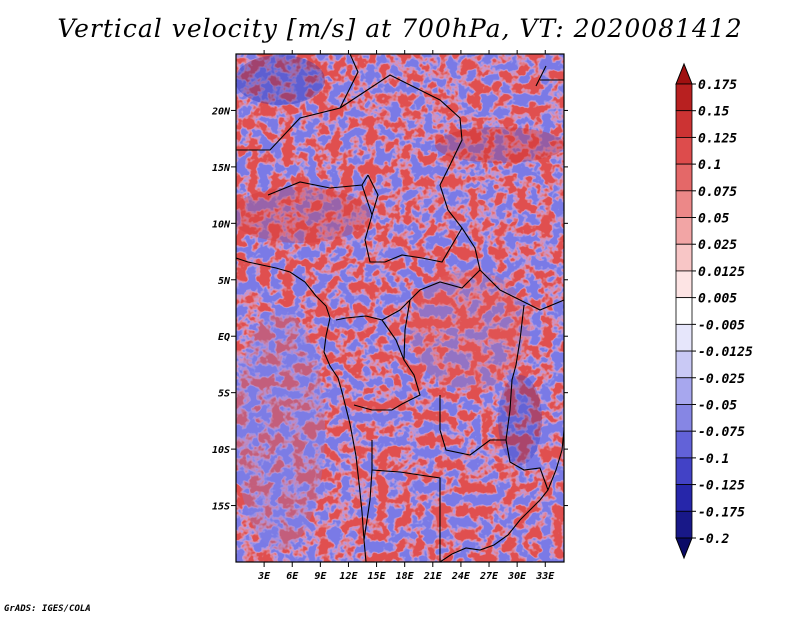  I want to click on x-tick-label: 9E, so click(320, 576).